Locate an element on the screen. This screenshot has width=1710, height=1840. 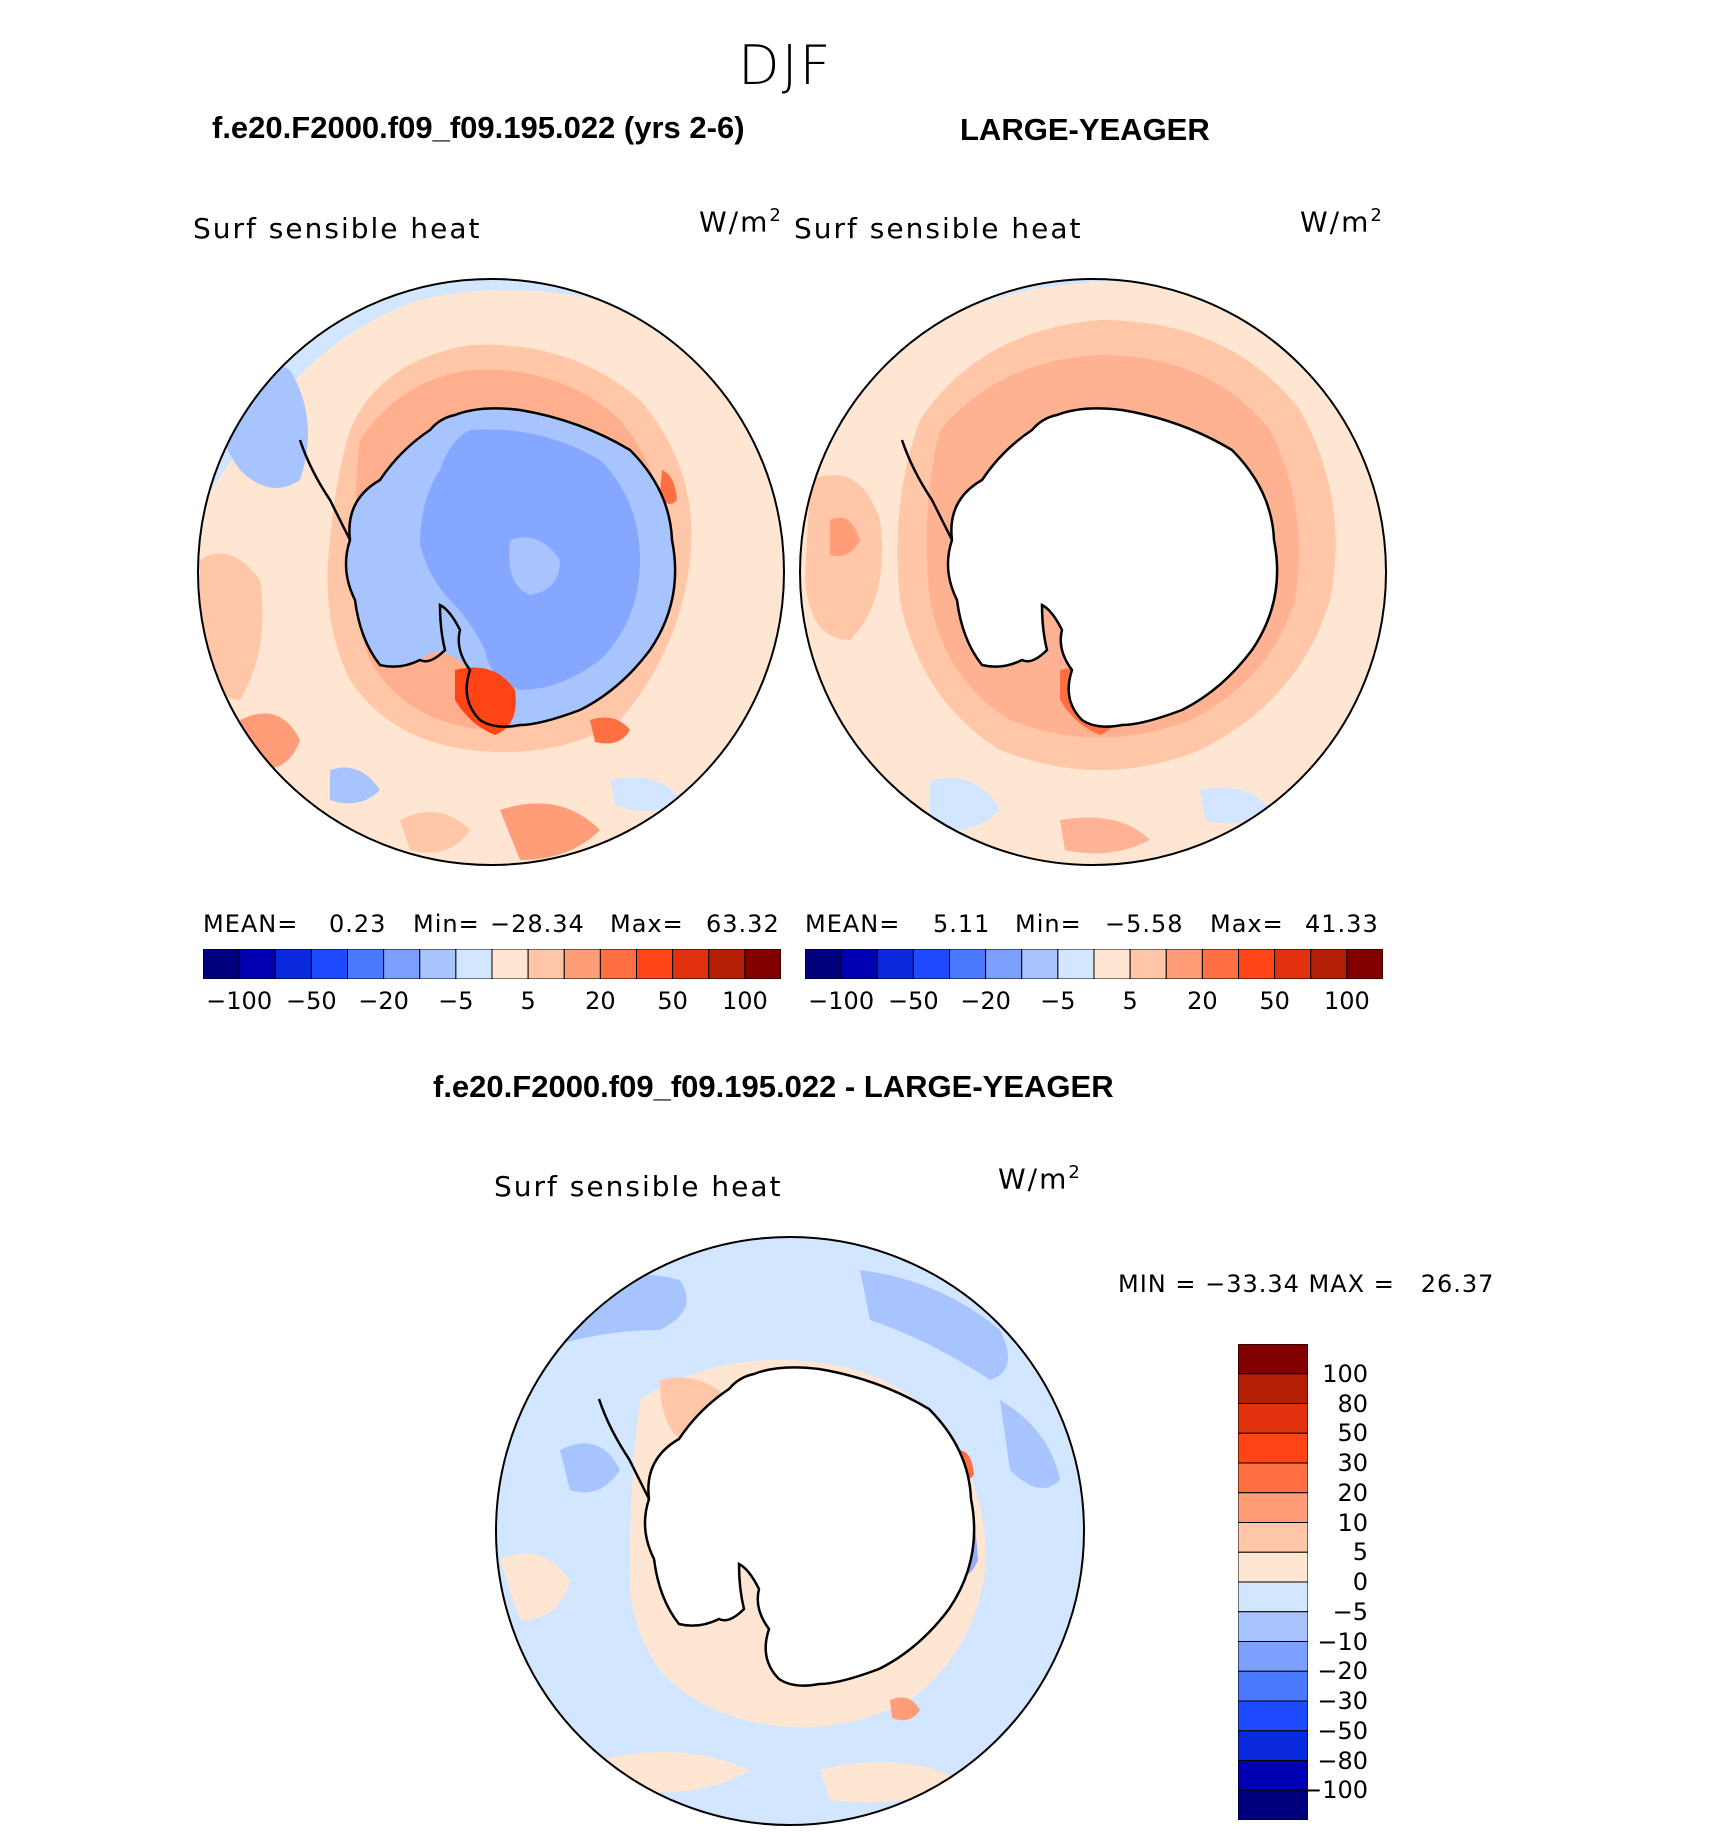
left-colorbar is located at coordinates (492, 964).